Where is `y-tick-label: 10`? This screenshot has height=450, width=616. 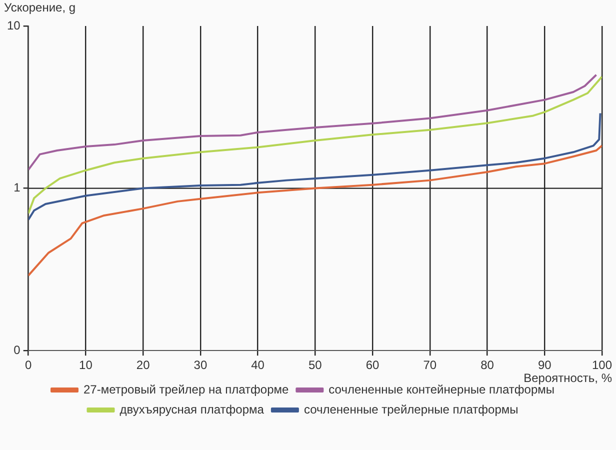 y-tick-label: 10 is located at coordinates (13, 25).